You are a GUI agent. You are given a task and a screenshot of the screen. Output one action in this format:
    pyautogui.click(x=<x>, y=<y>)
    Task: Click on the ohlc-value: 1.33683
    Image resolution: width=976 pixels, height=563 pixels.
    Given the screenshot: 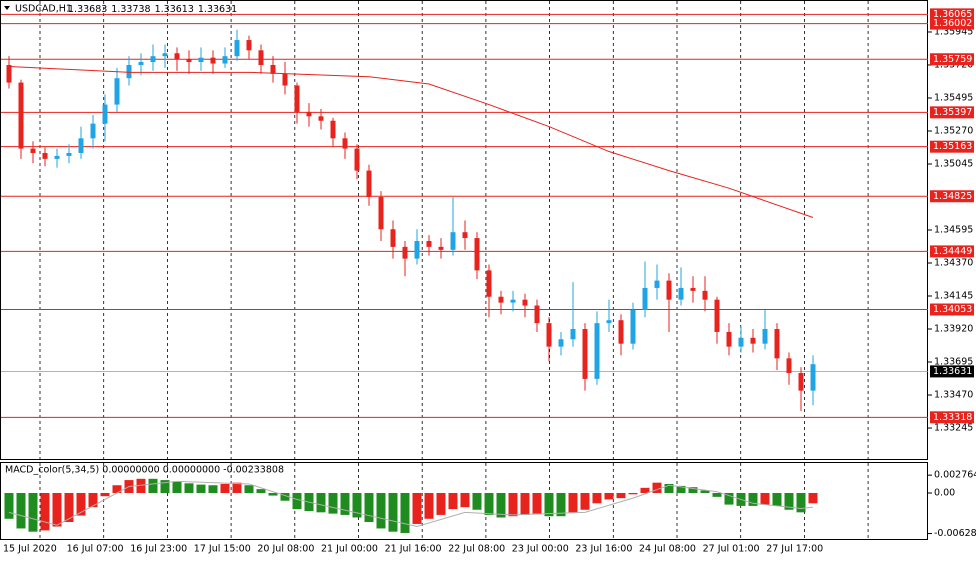 What is the action you would take?
    pyautogui.click(x=87, y=9)
    